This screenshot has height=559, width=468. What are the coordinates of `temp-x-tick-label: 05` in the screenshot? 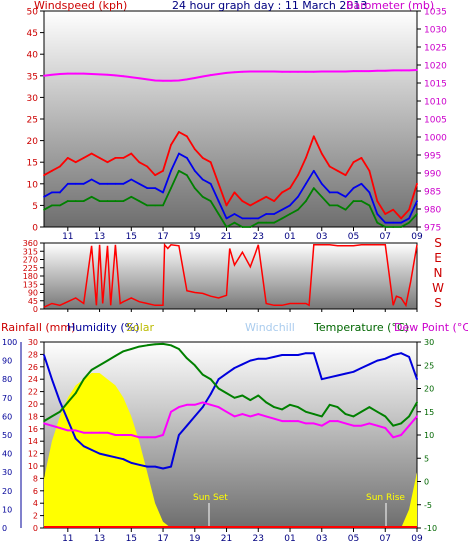 It's located at (353, 539).